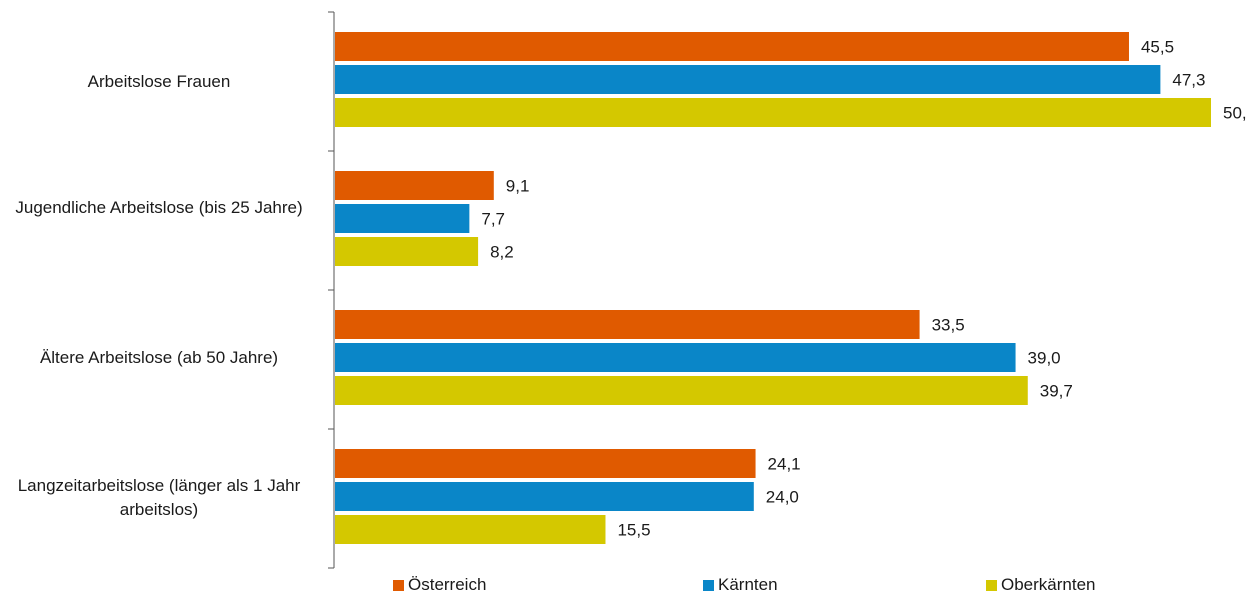 The width and height of the screenshot is (1247, 598). Describe the element at coordinates (502, 252) in the screenshot. I see `data-label-2-1: 8,2` at that location.